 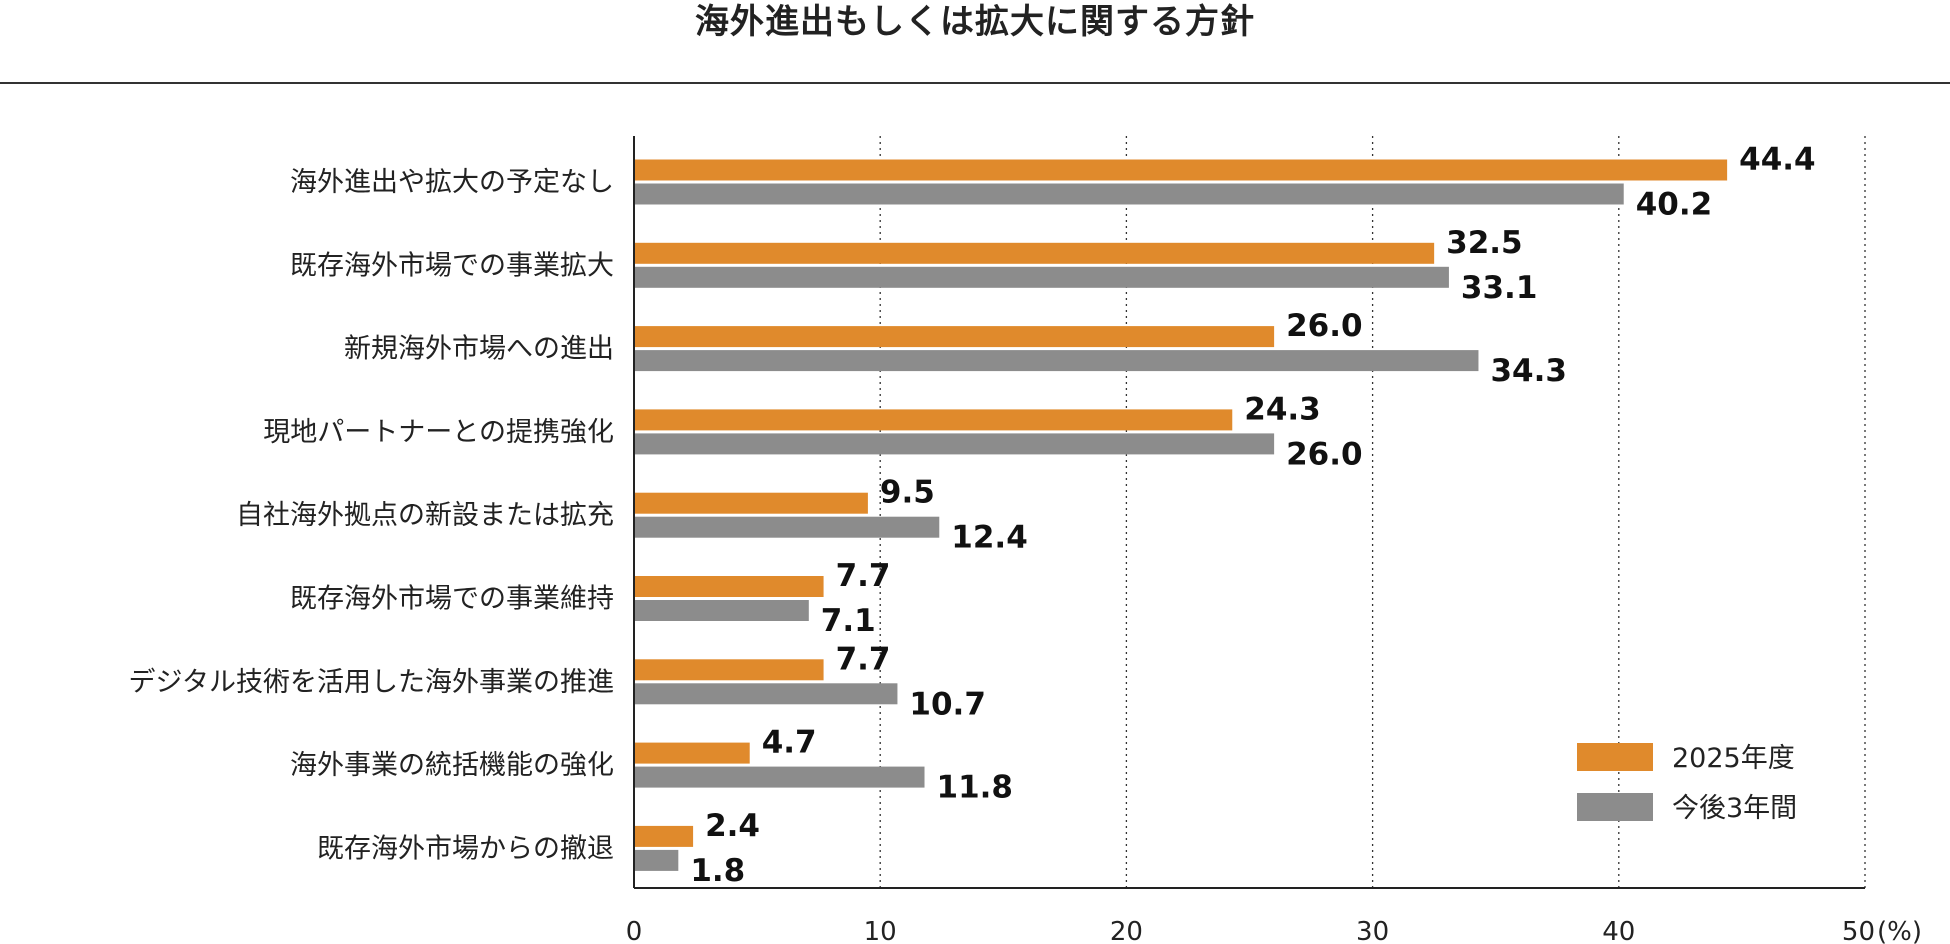 What do you see at coordinates (848, 621) in the screenshot?
I see `data-label: 7.1` at bounding box center [848, 621].